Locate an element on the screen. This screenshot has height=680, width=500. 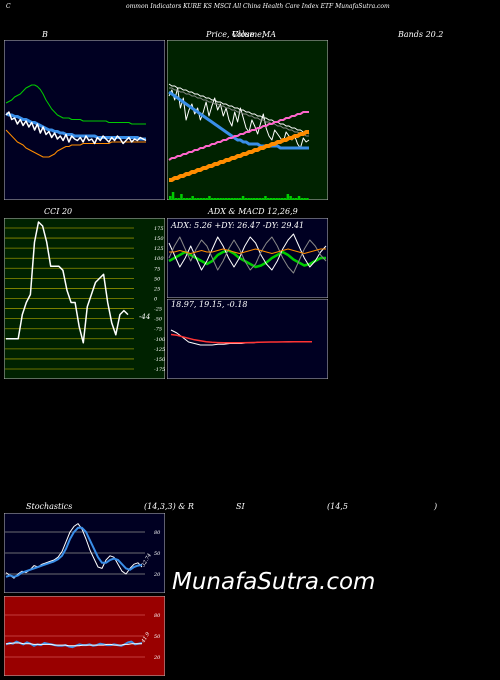
cci-tick-label: 0 is located at coordinates (156, 300).